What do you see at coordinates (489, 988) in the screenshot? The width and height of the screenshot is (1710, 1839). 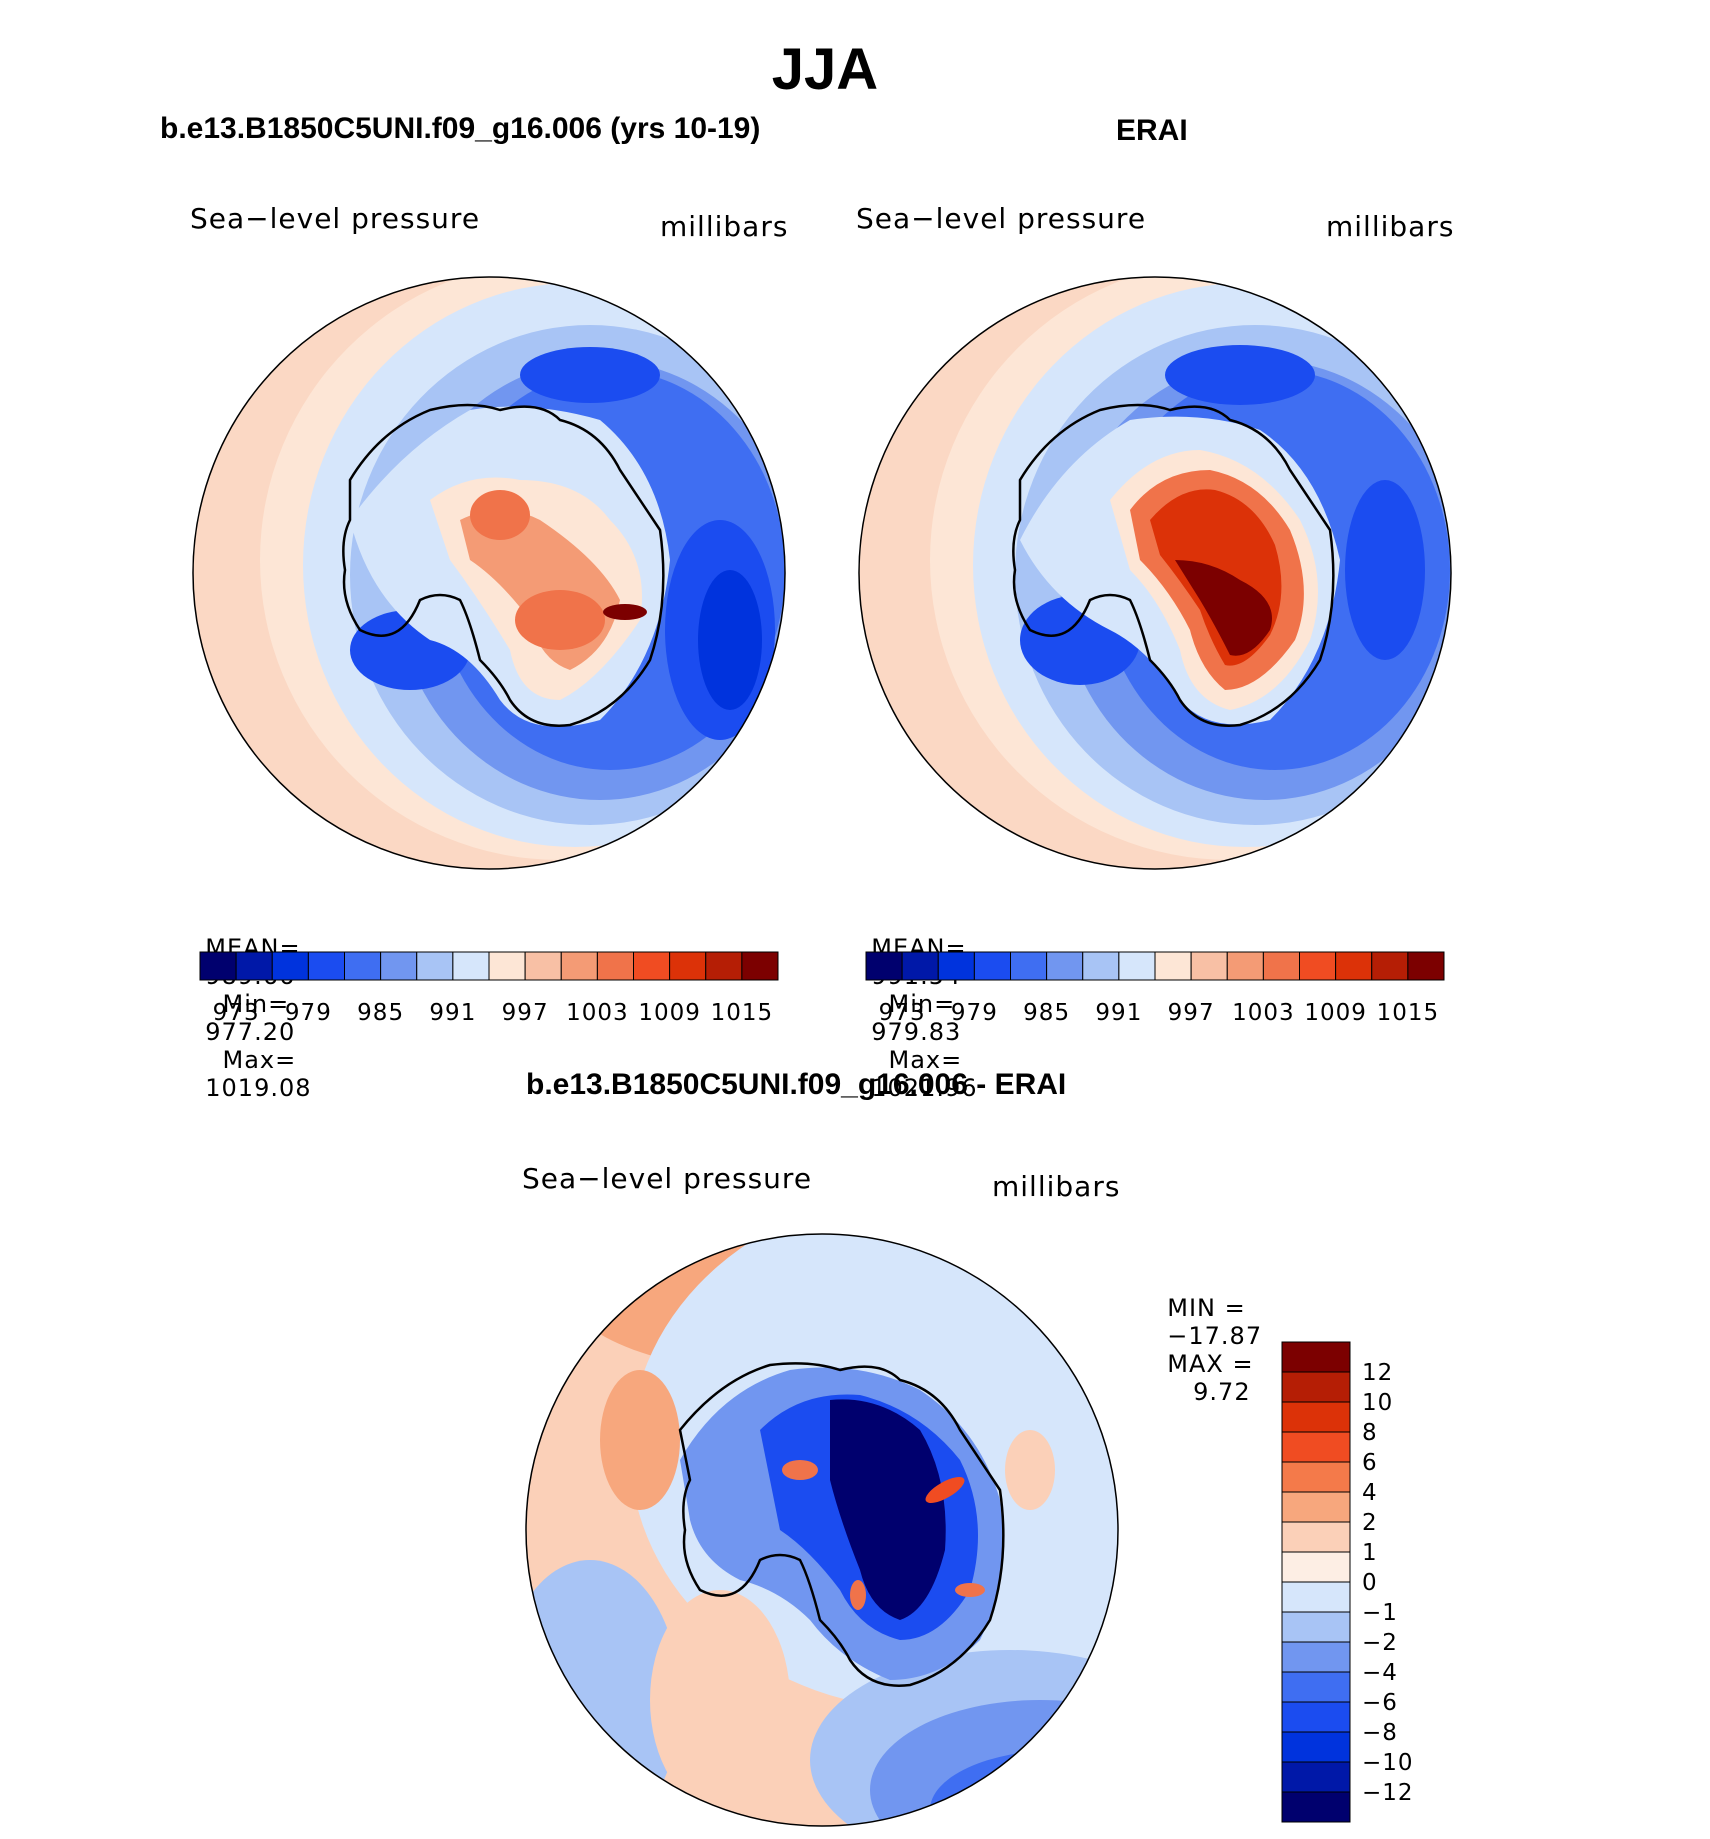 I see `colorbar-1: 973 979 985 991 997 1003 1009 1015` at bounding box center [489, 988].